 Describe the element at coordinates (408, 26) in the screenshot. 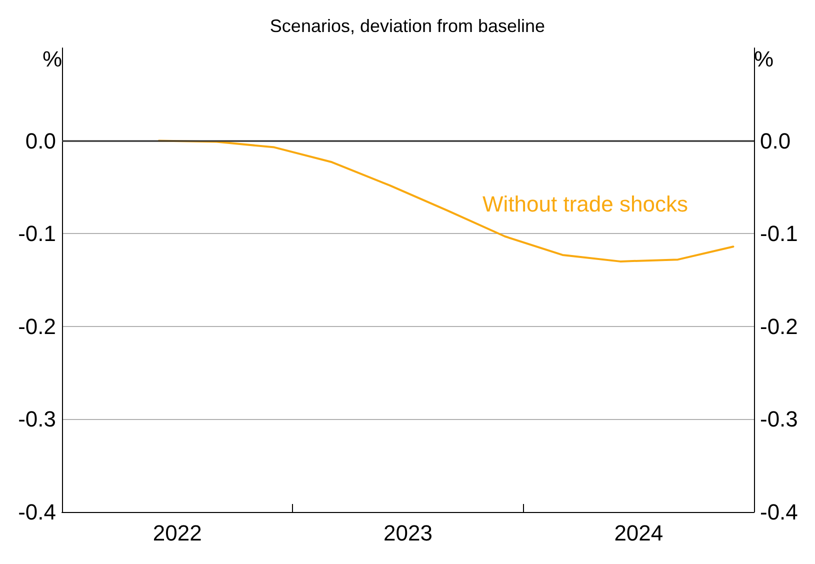

I see `chart-title: Scenarios, deviation from baseline` at that location.